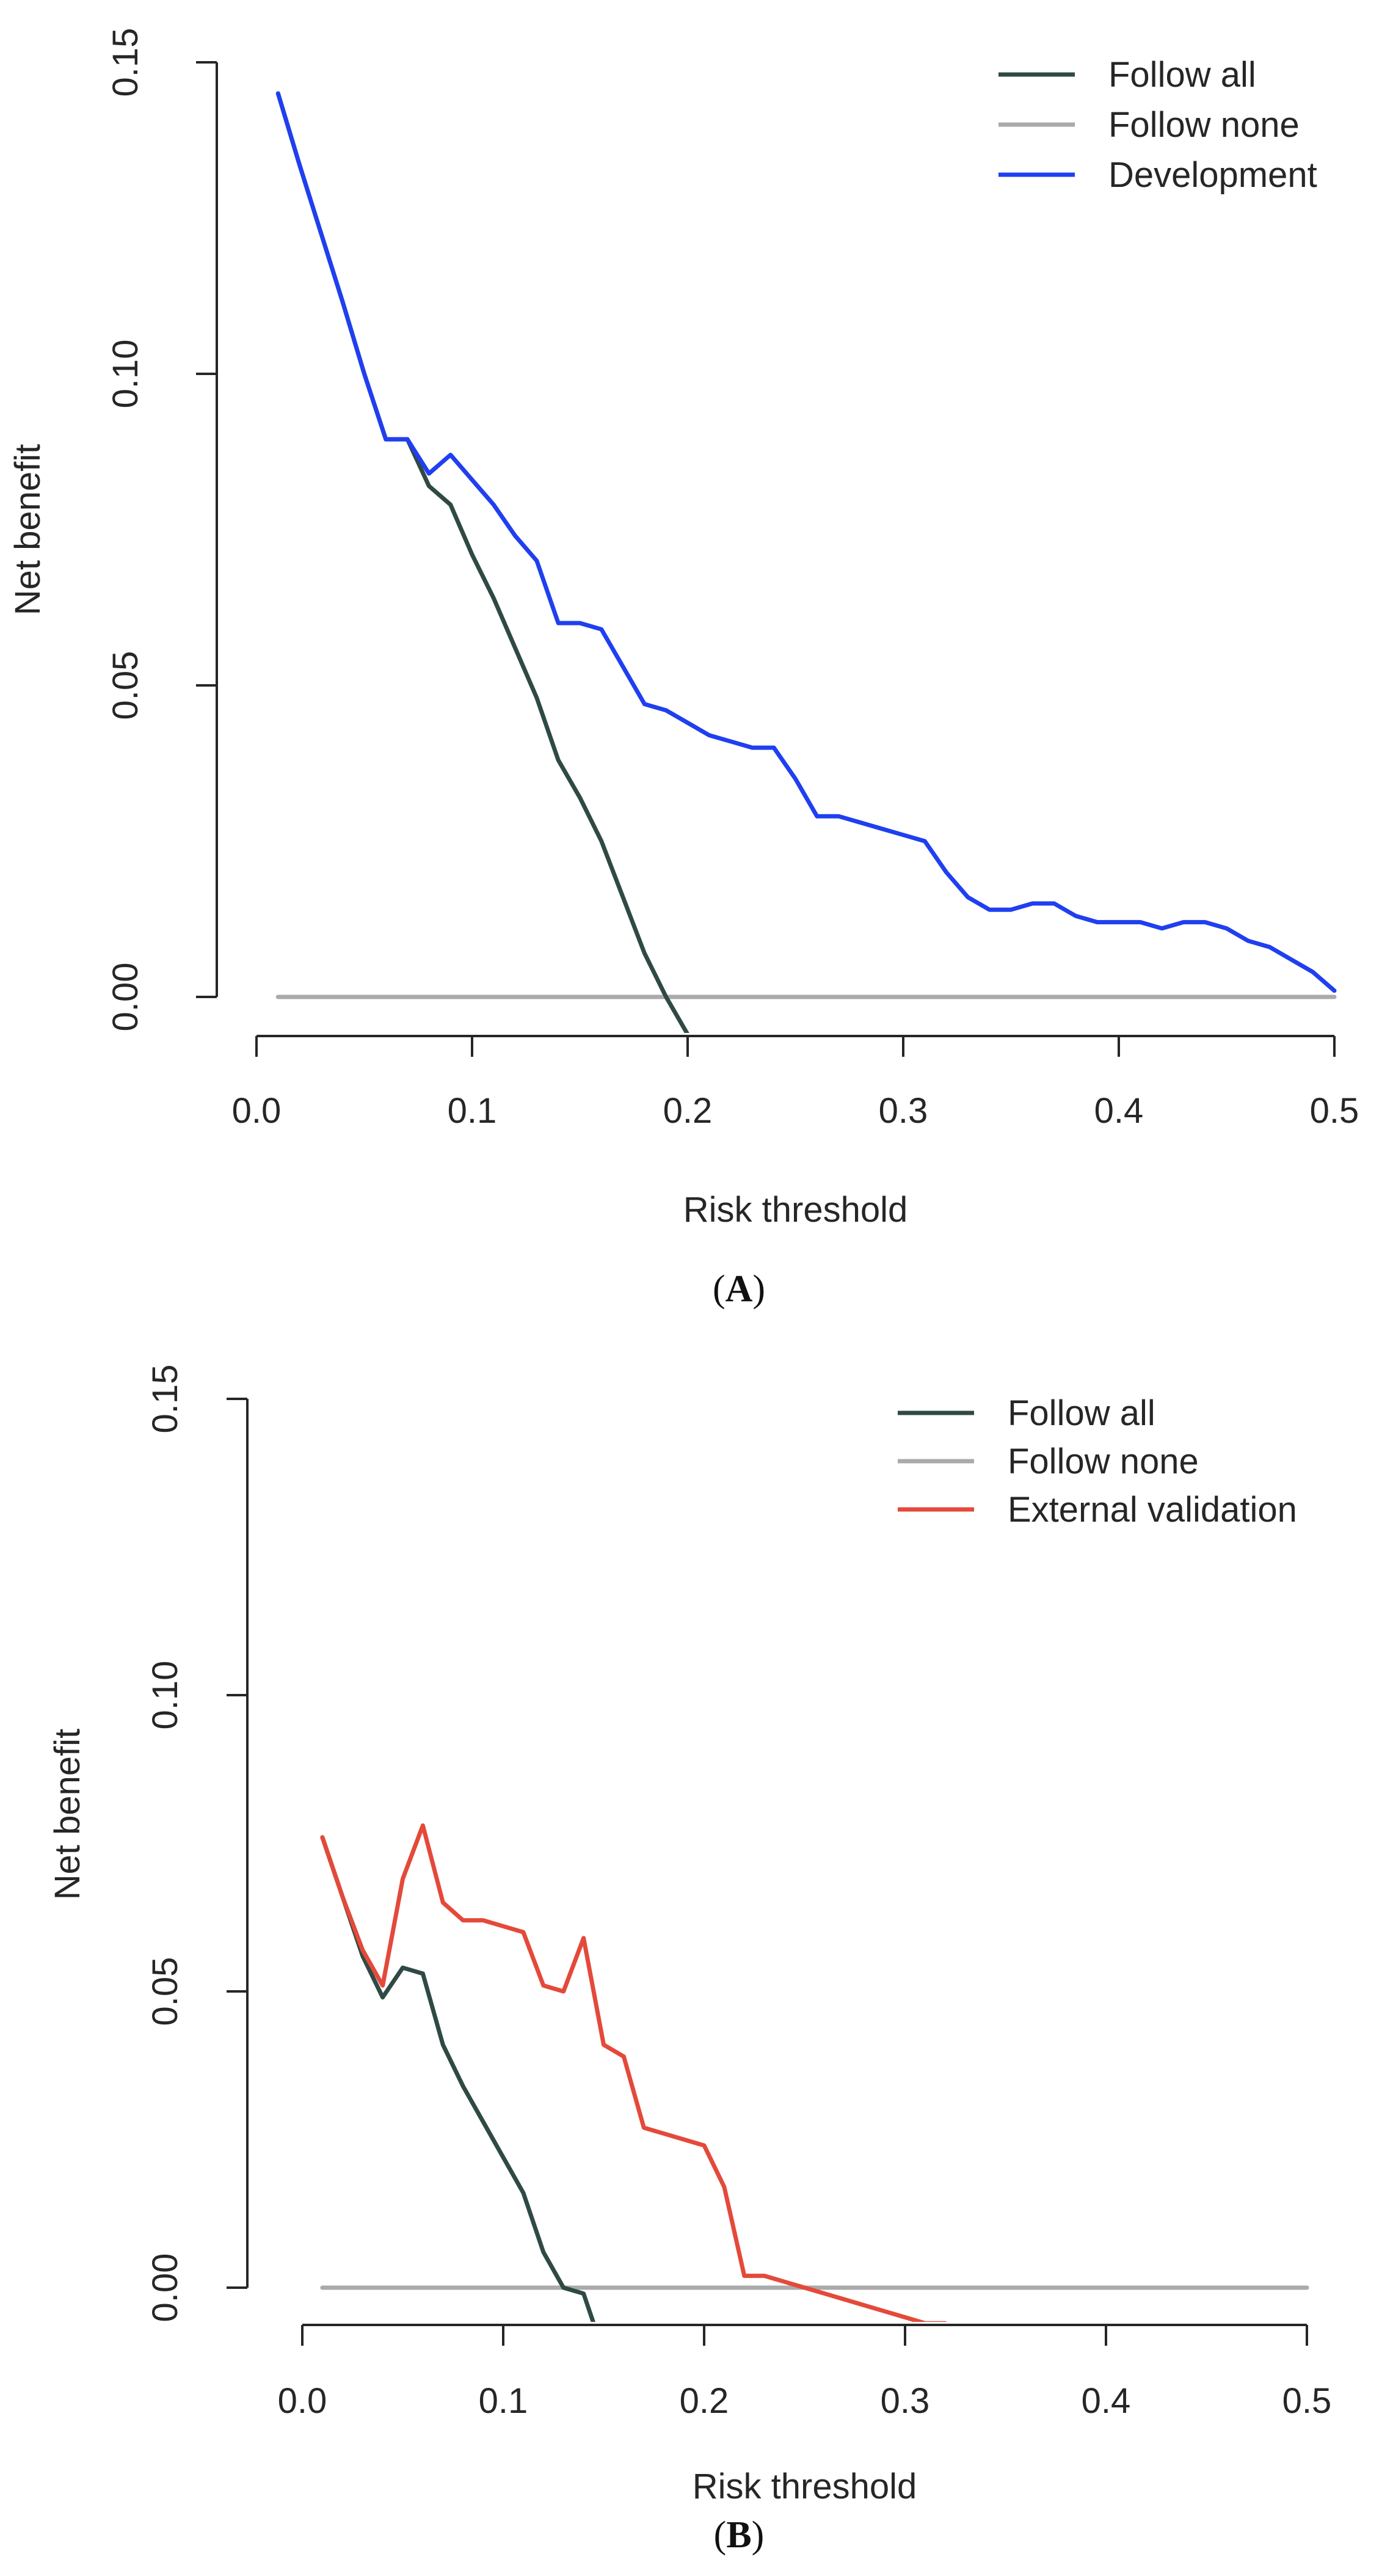 The image size is (1393, 2576). I want to click on panel-b-y-axis: 0.00 0.05 0.10 0.15 Net benefit, so click(148, 1843).